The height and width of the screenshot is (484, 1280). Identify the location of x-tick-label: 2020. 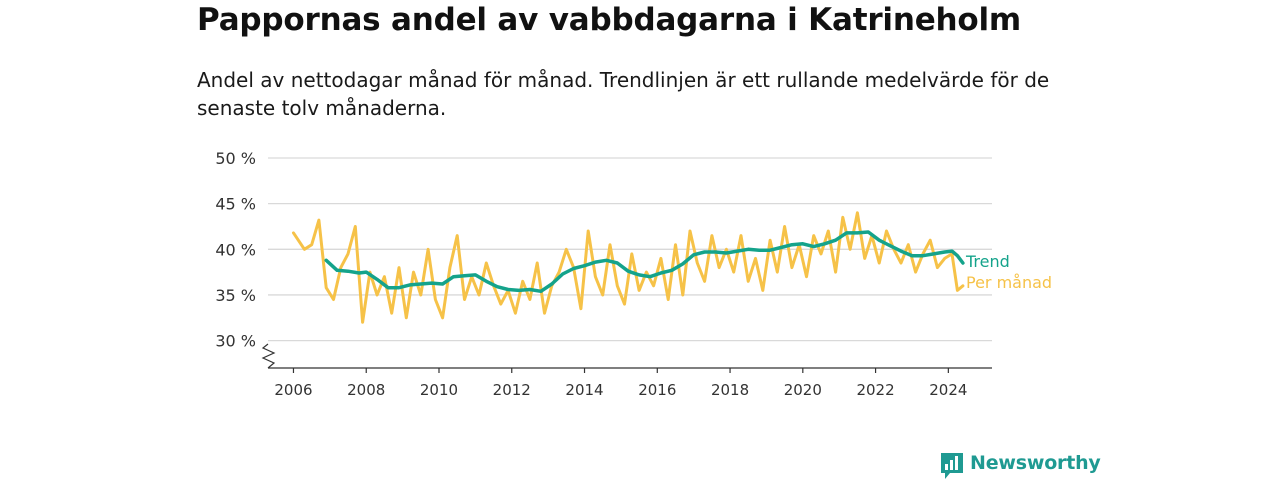
(803, 390).